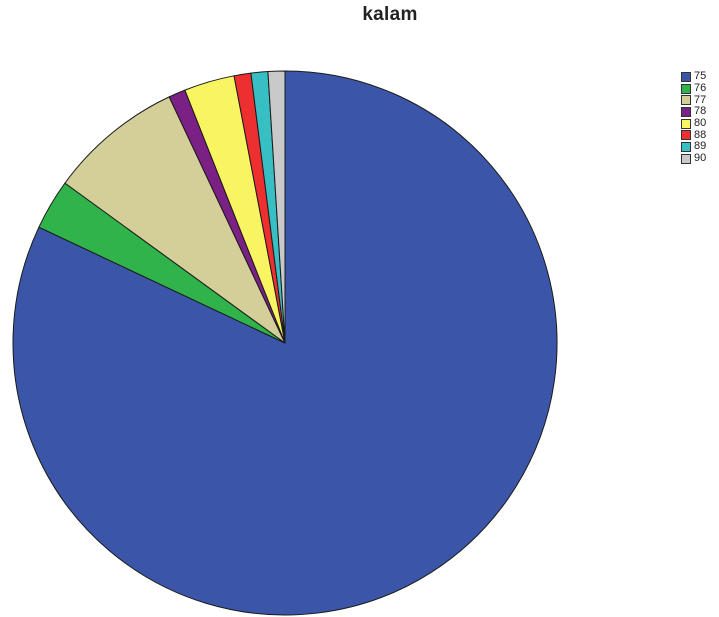 Image resolution: width=719 pixels, height=617 pixels. I want to click on legend-label: 76, so click(700, 88).